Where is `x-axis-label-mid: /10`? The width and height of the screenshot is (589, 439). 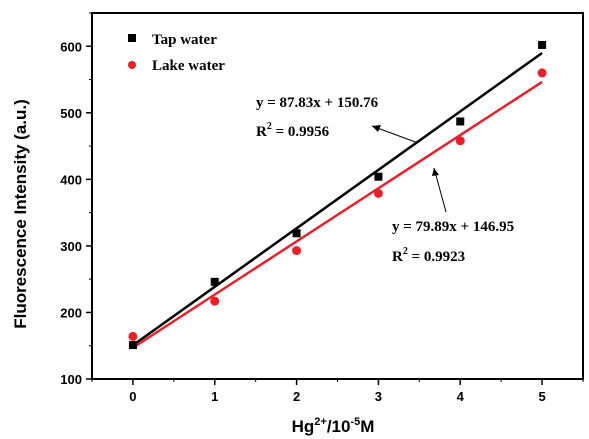 x-axis-label-mid: /10 is located at coordinates (339, 426).